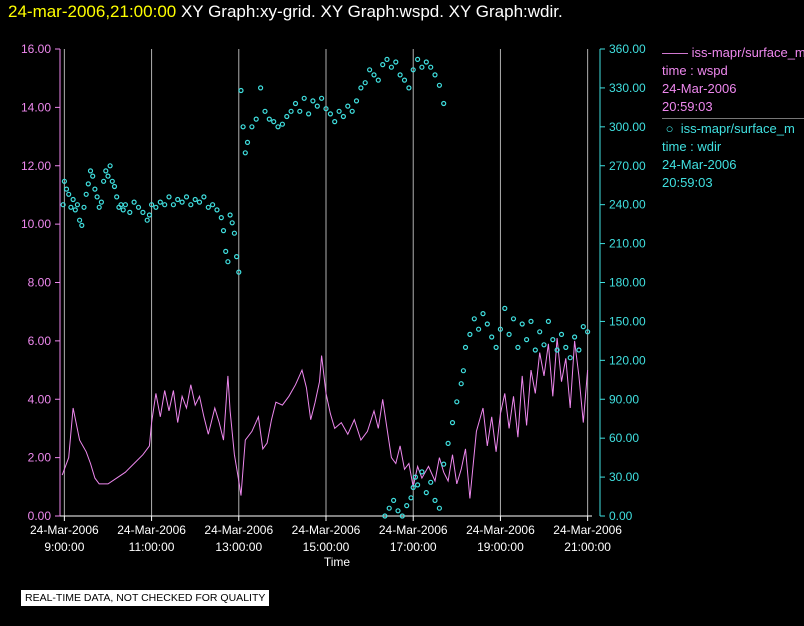 The image size is (804, 626). What do you see at coordinates (692, 146) in the screenshot?
I see `legend-wdir-field: time : wdir` at bounding box center [692, 146].